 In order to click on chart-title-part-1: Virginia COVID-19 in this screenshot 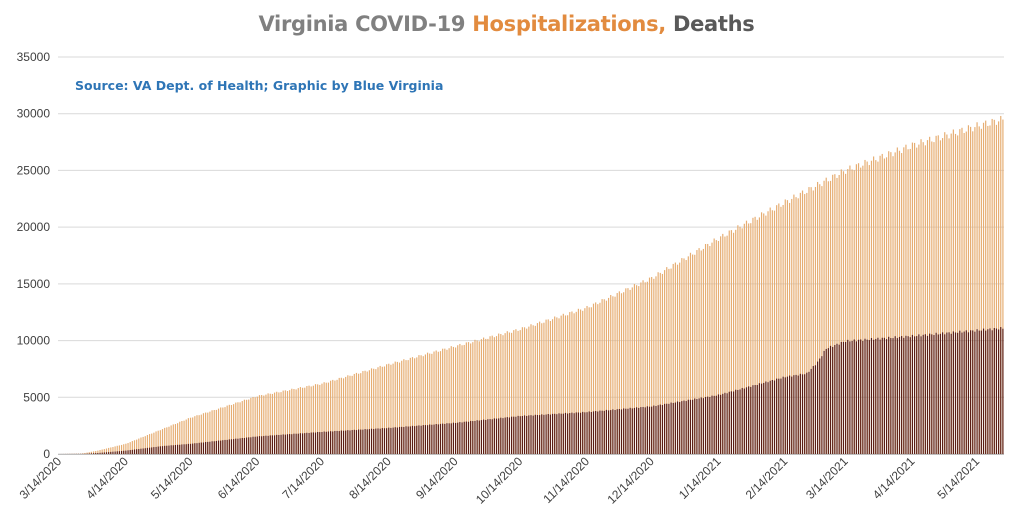, I will do `click(365, 24)`.